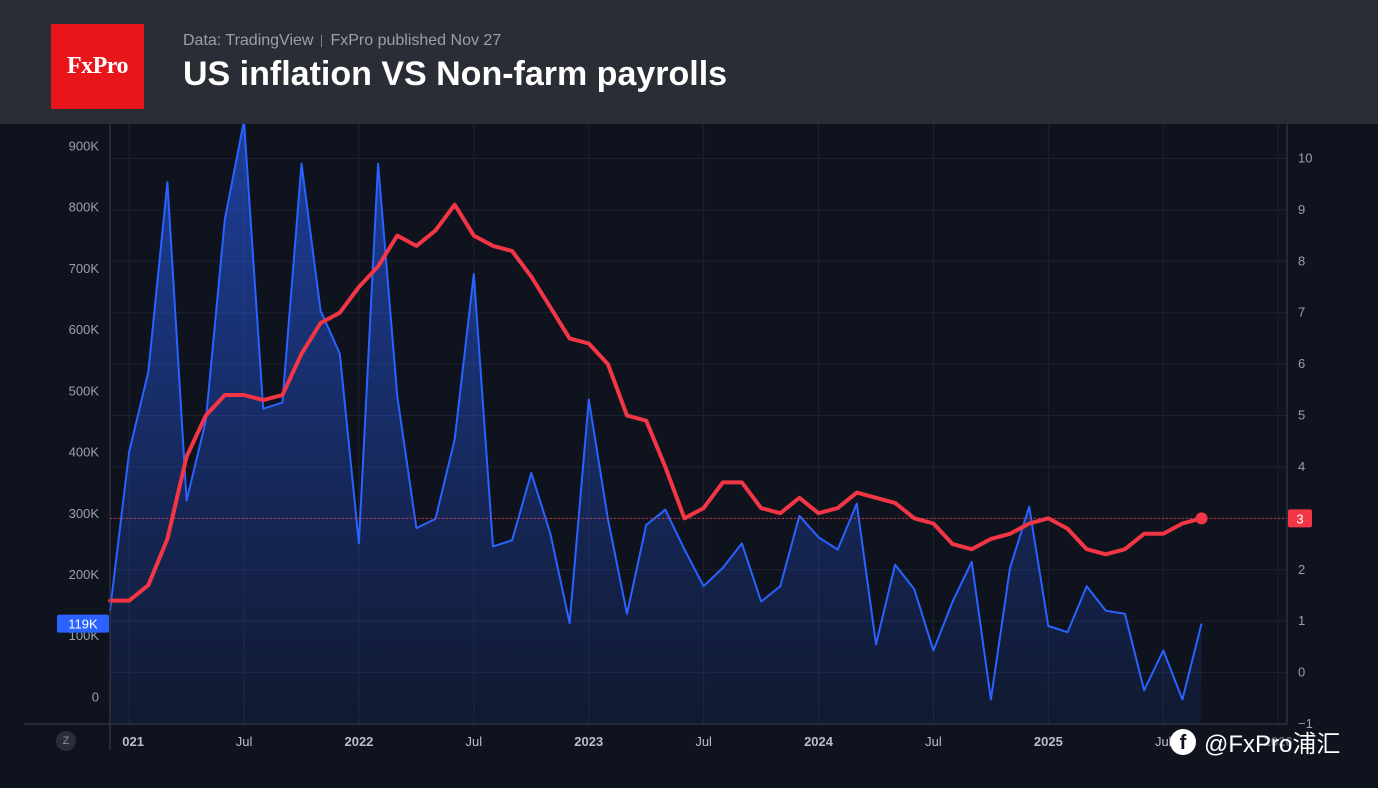 The height and width of the screenshot is (788, 1378). I want to click on left-tick-label: 300K, so click(84, 513).